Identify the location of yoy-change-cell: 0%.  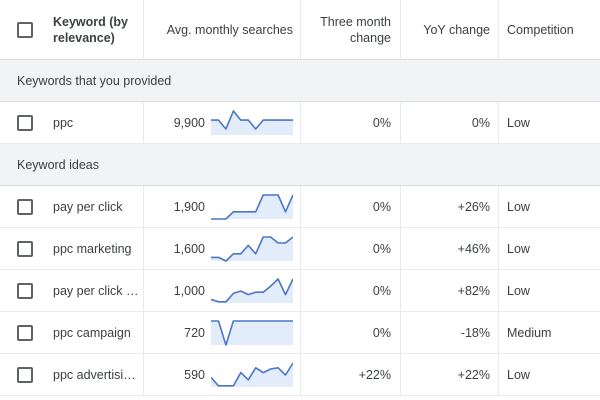
(480, 122).